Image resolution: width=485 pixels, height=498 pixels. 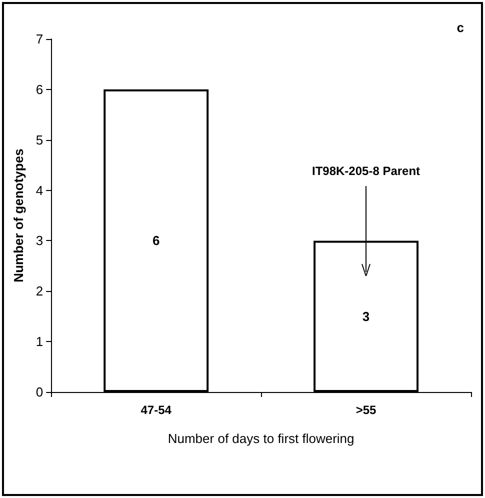 I want to click on y-tick-label: 5, so click(x=40, y=140).